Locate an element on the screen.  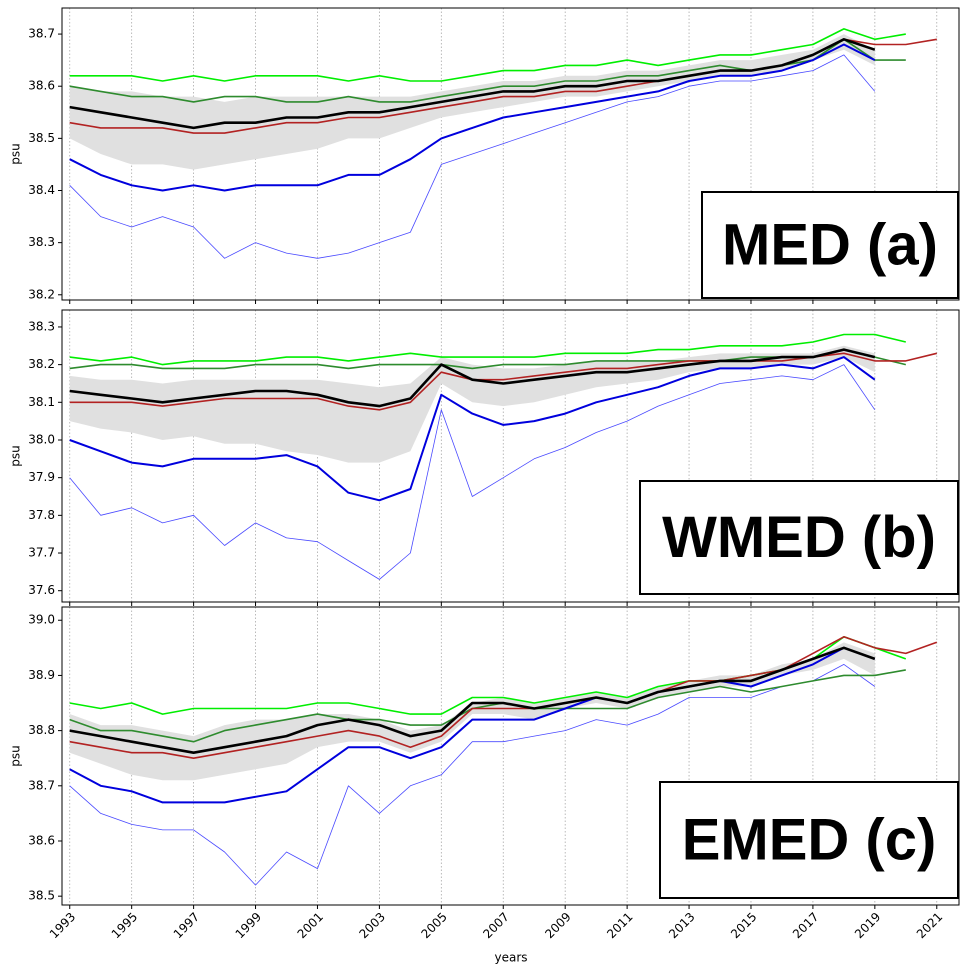
annotation: WMED (b) is located at coordinates (799, 537).